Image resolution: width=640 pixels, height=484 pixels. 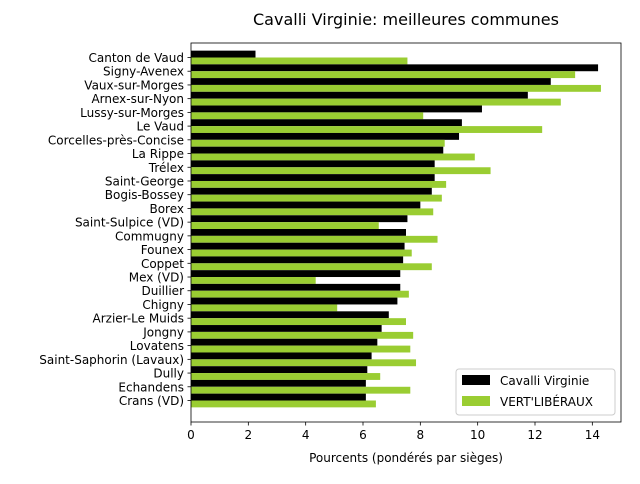 I want to click on y-tick-label: Signy-Avenex, so click(x=143, y=72).